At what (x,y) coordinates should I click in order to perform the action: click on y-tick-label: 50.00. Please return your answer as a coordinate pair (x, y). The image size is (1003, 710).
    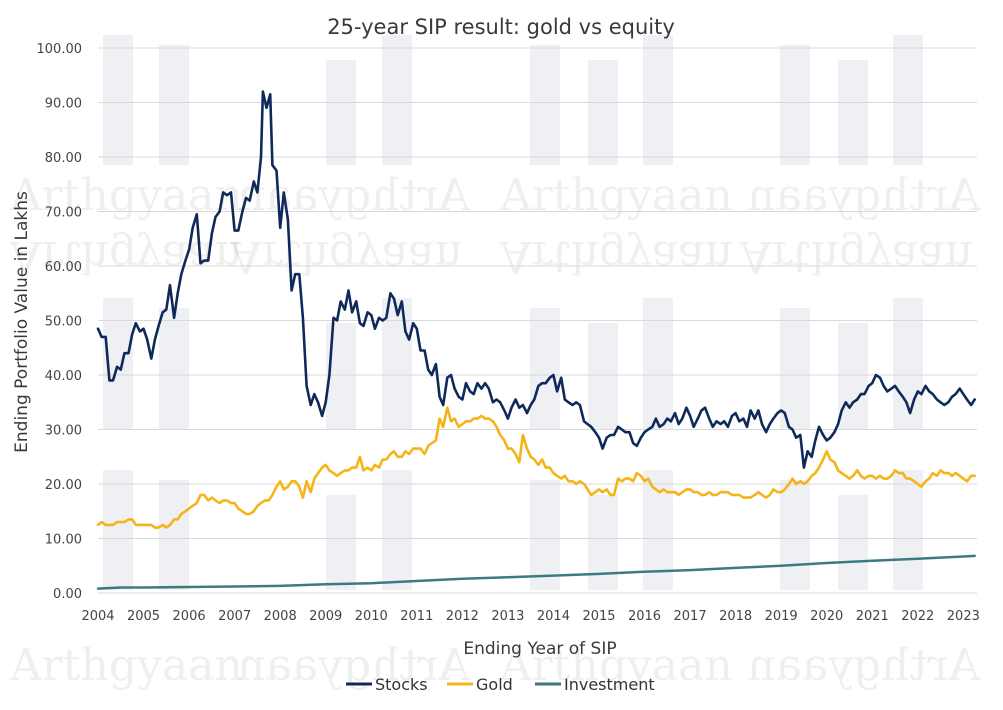
    Looking at the image, I should click on (63, 322).